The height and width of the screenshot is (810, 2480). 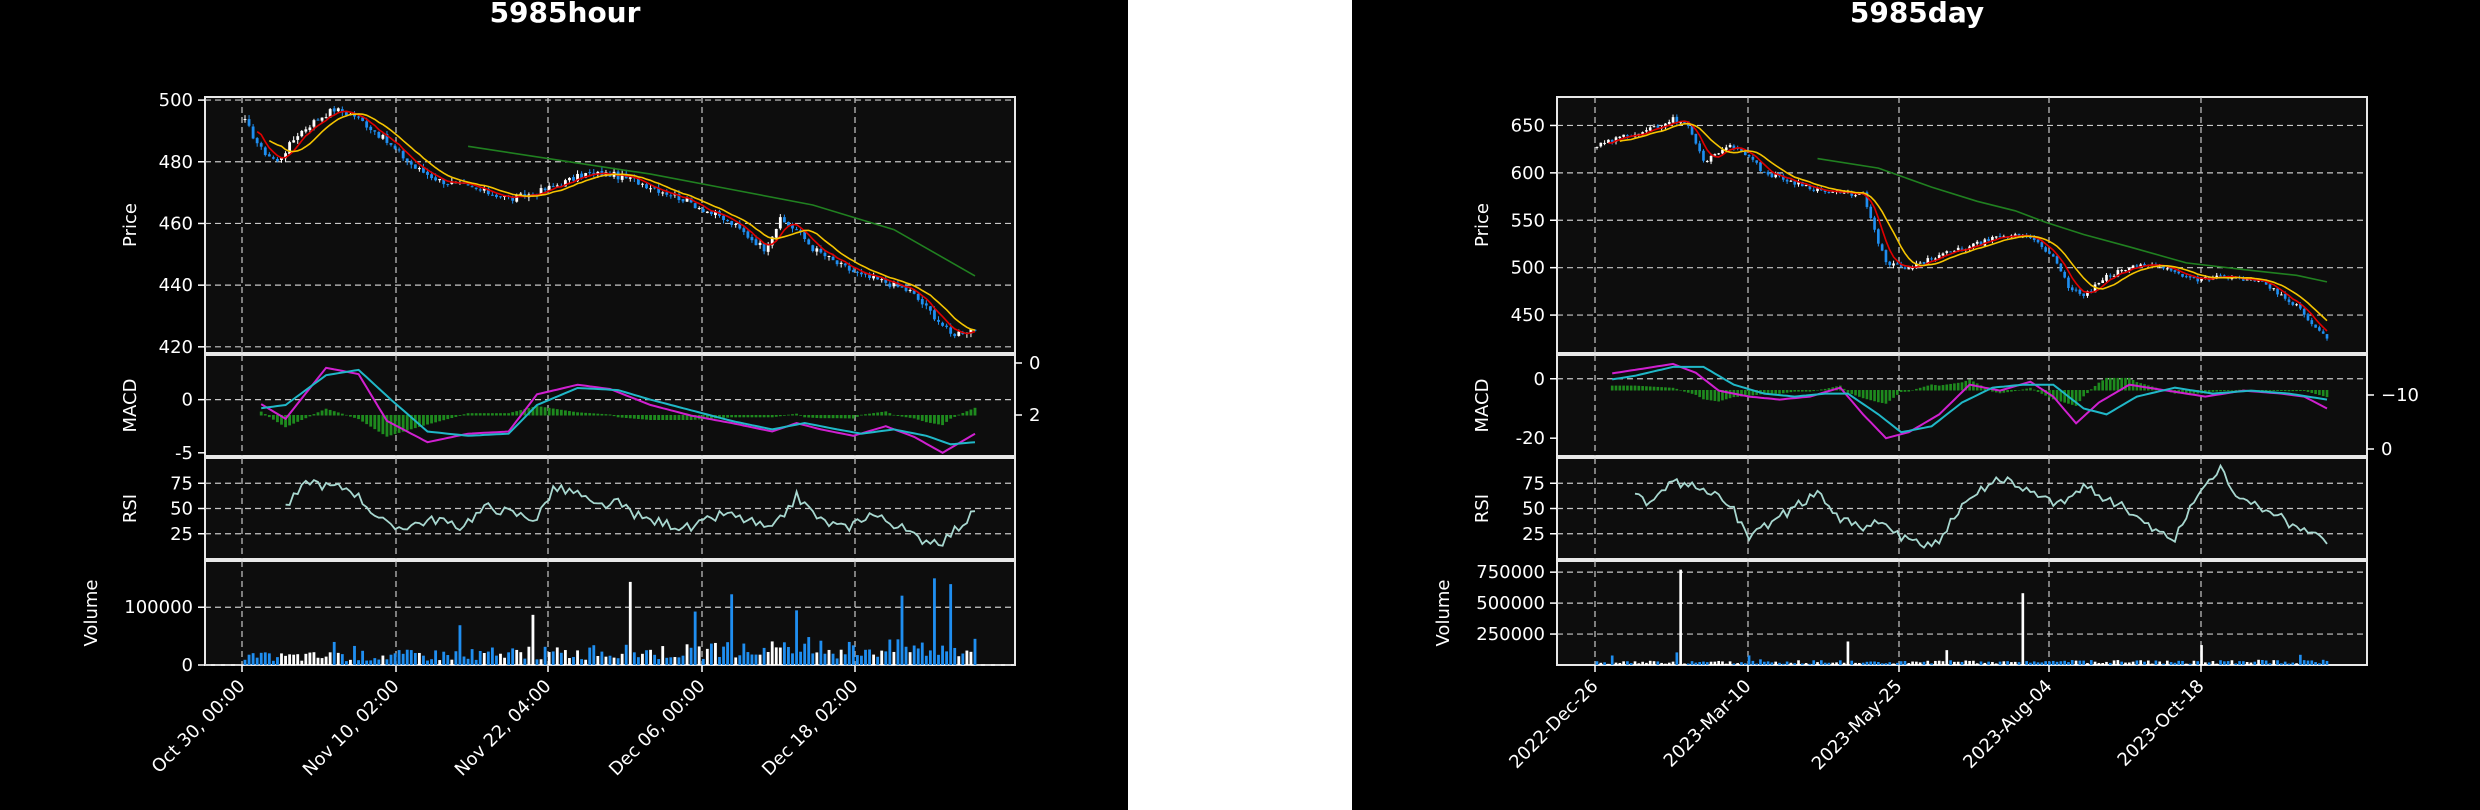 What do you see at coordinates (1970, 399) in the screenshot?
I see `signal-line` at bounding box center [1970, 399].